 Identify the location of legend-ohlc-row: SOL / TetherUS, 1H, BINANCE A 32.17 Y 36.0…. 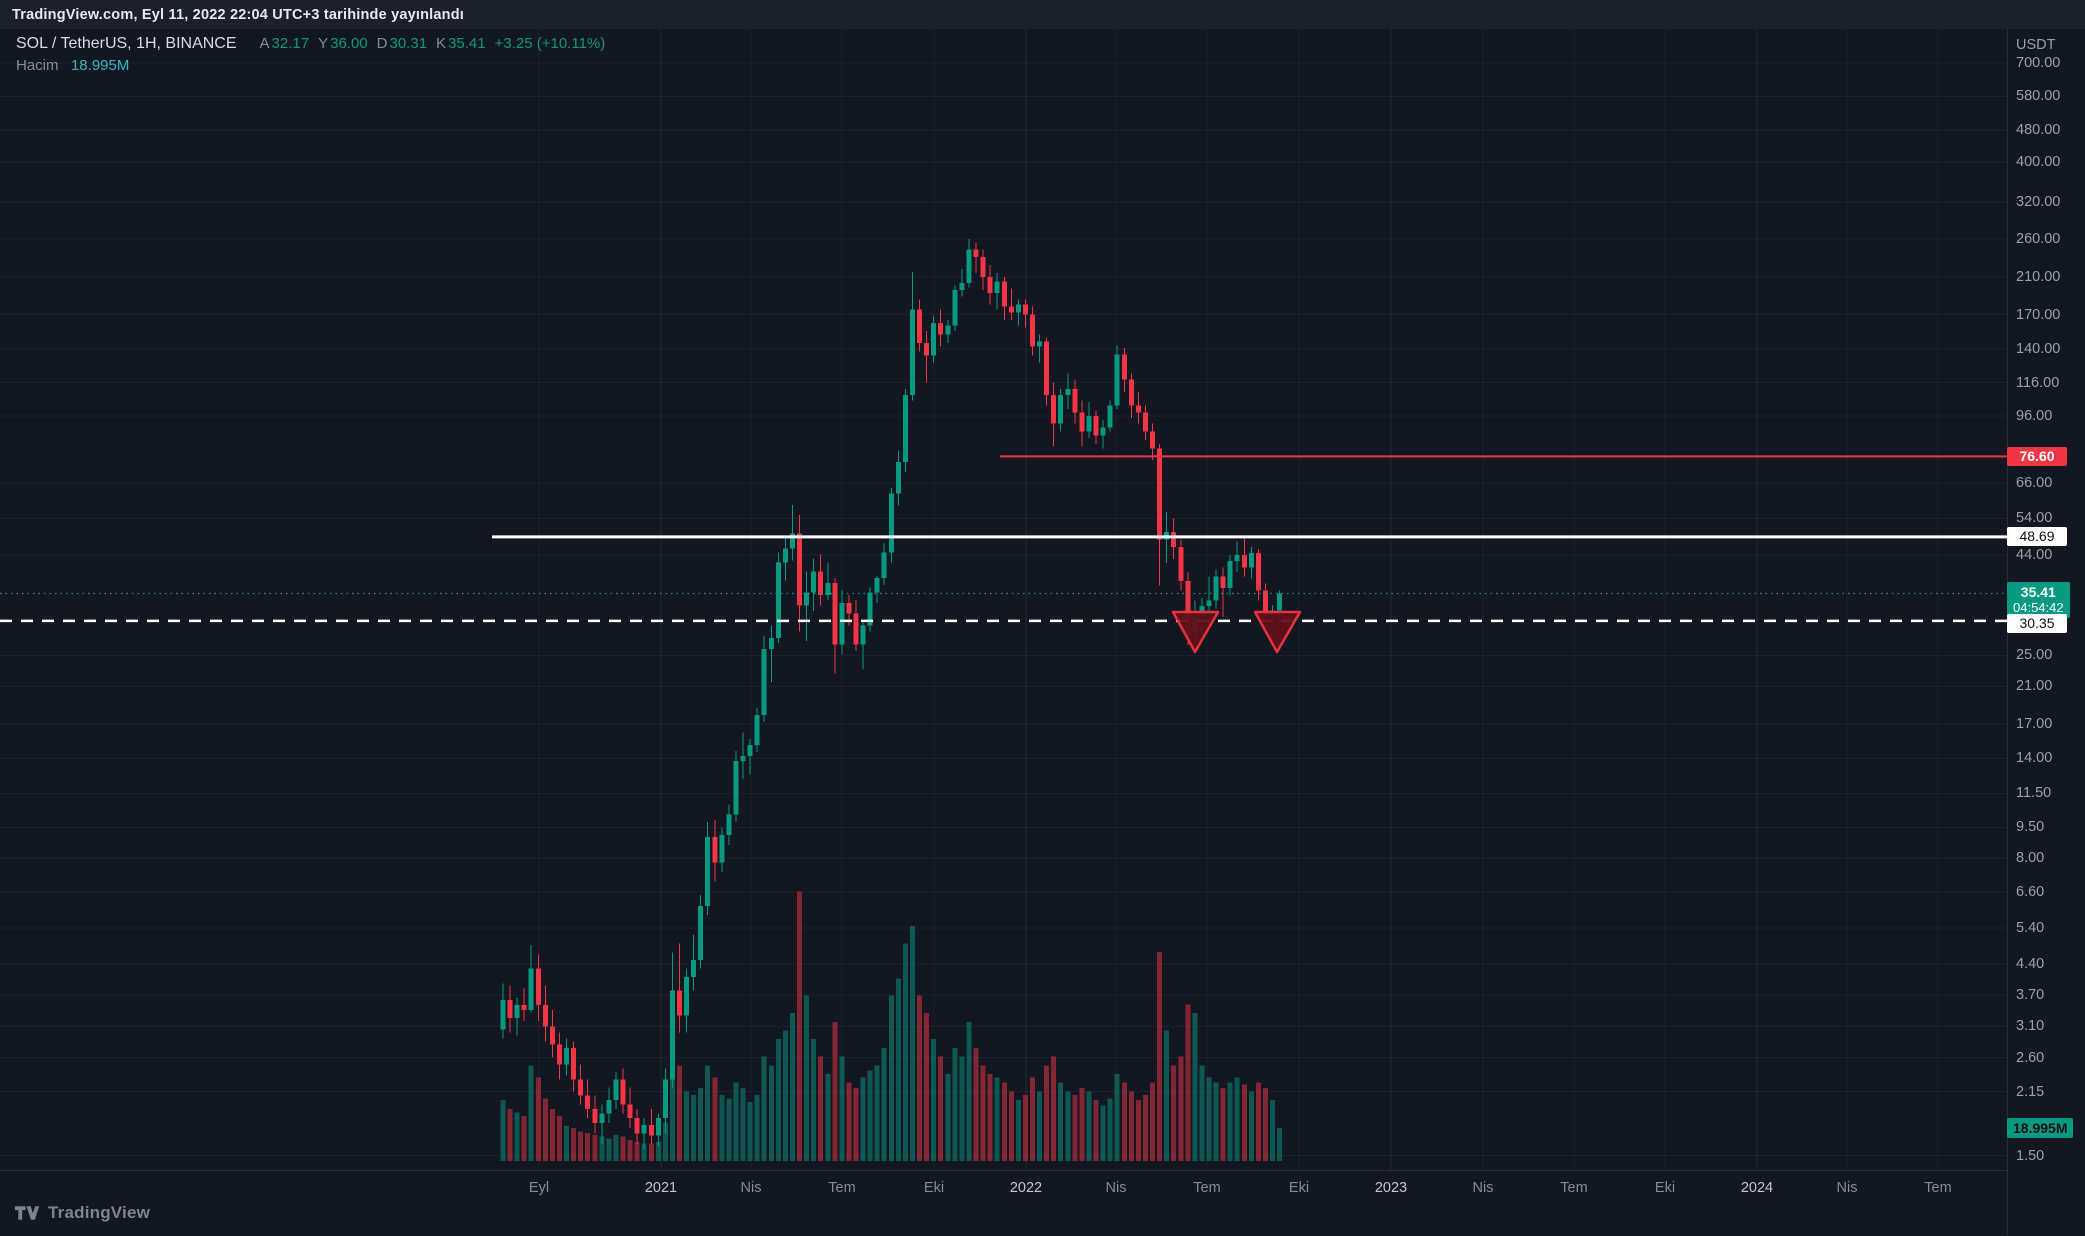
(310, 44).